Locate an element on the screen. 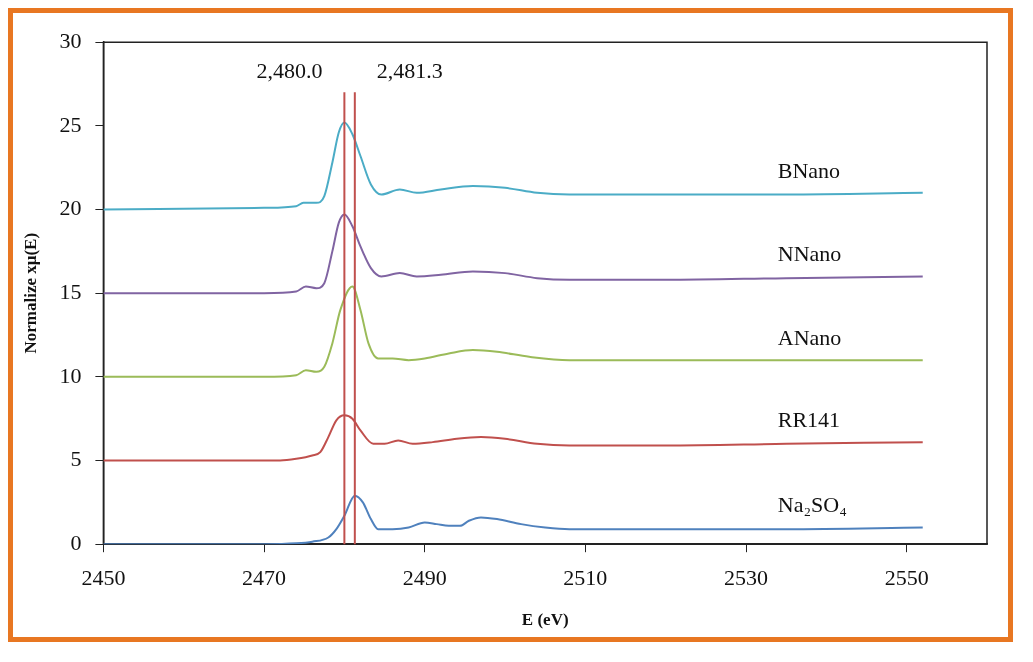 This screenshot has height=662, width=1033. y-tick-label: 0 is located at coordinates (76, 542).